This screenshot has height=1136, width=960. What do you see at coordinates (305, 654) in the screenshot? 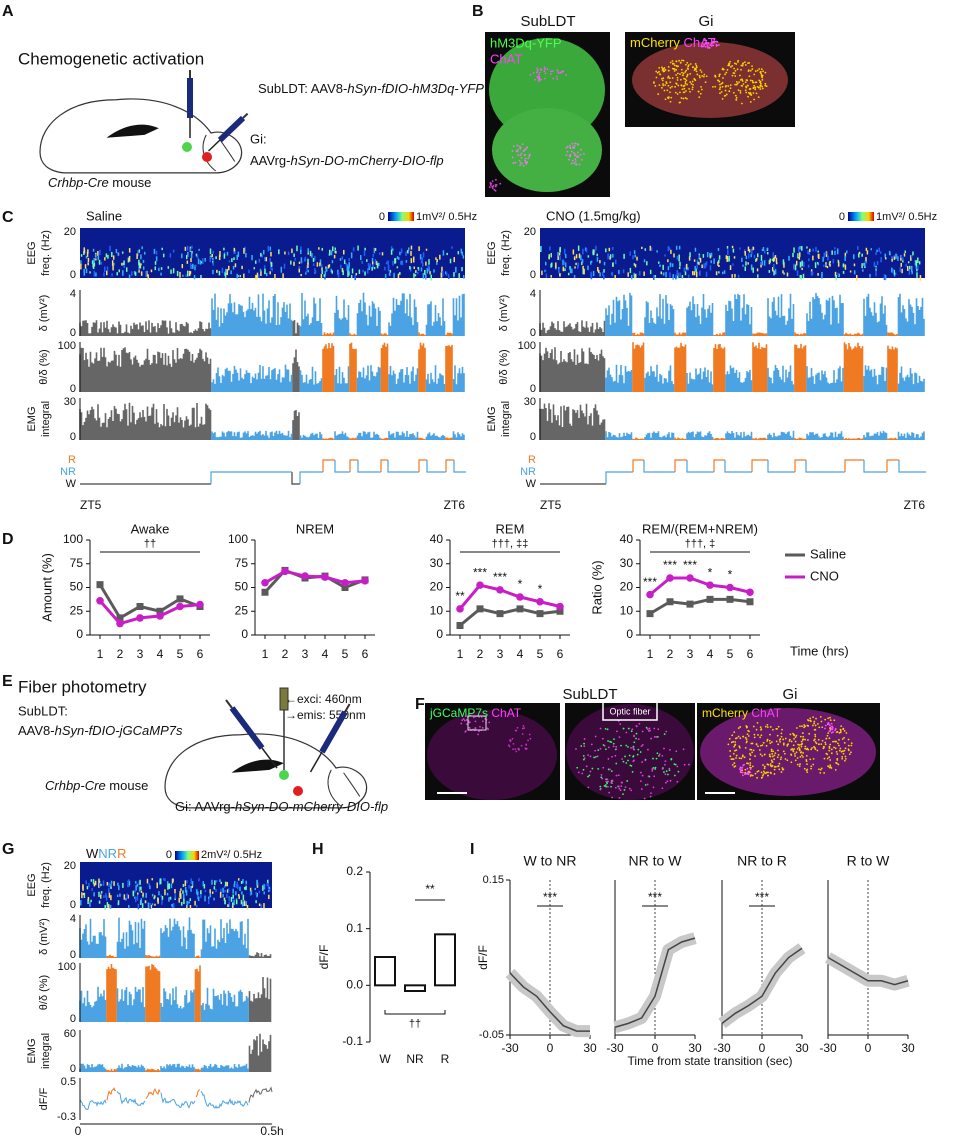
I see `x-tick-label: 3` at bounding box center [305, 654].